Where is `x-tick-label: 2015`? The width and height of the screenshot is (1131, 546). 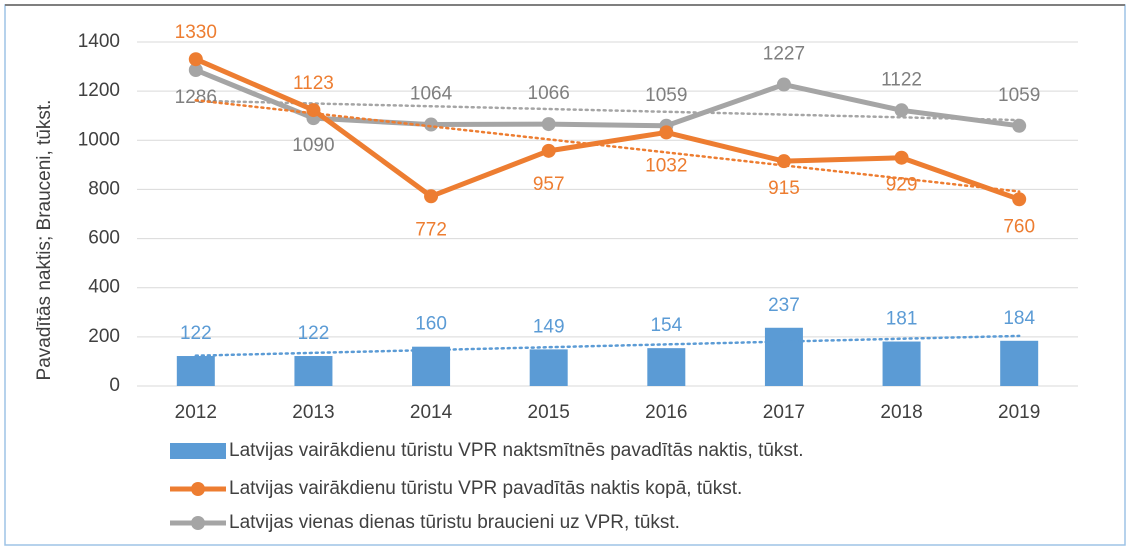 x-tick-label: 2015 is located at coordinates (549, 412).